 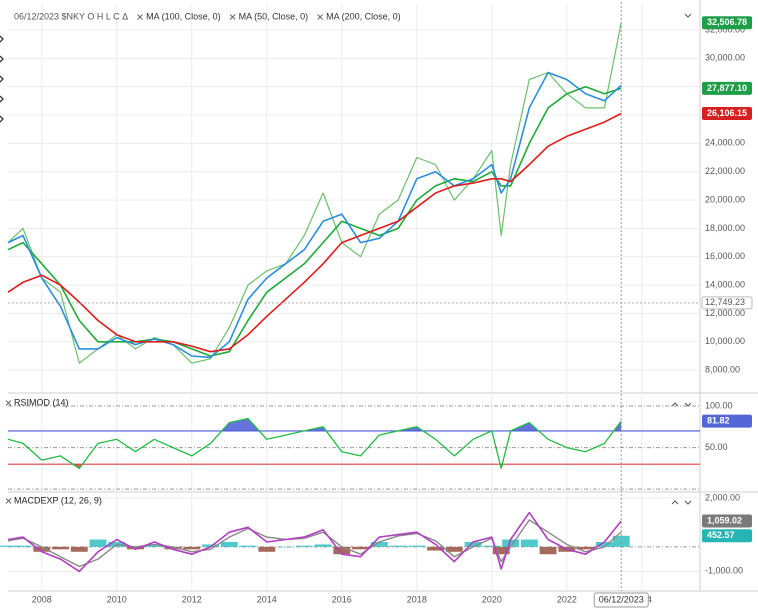 I want to click on x-tick-label: 2018, so click(x=417, y=599).